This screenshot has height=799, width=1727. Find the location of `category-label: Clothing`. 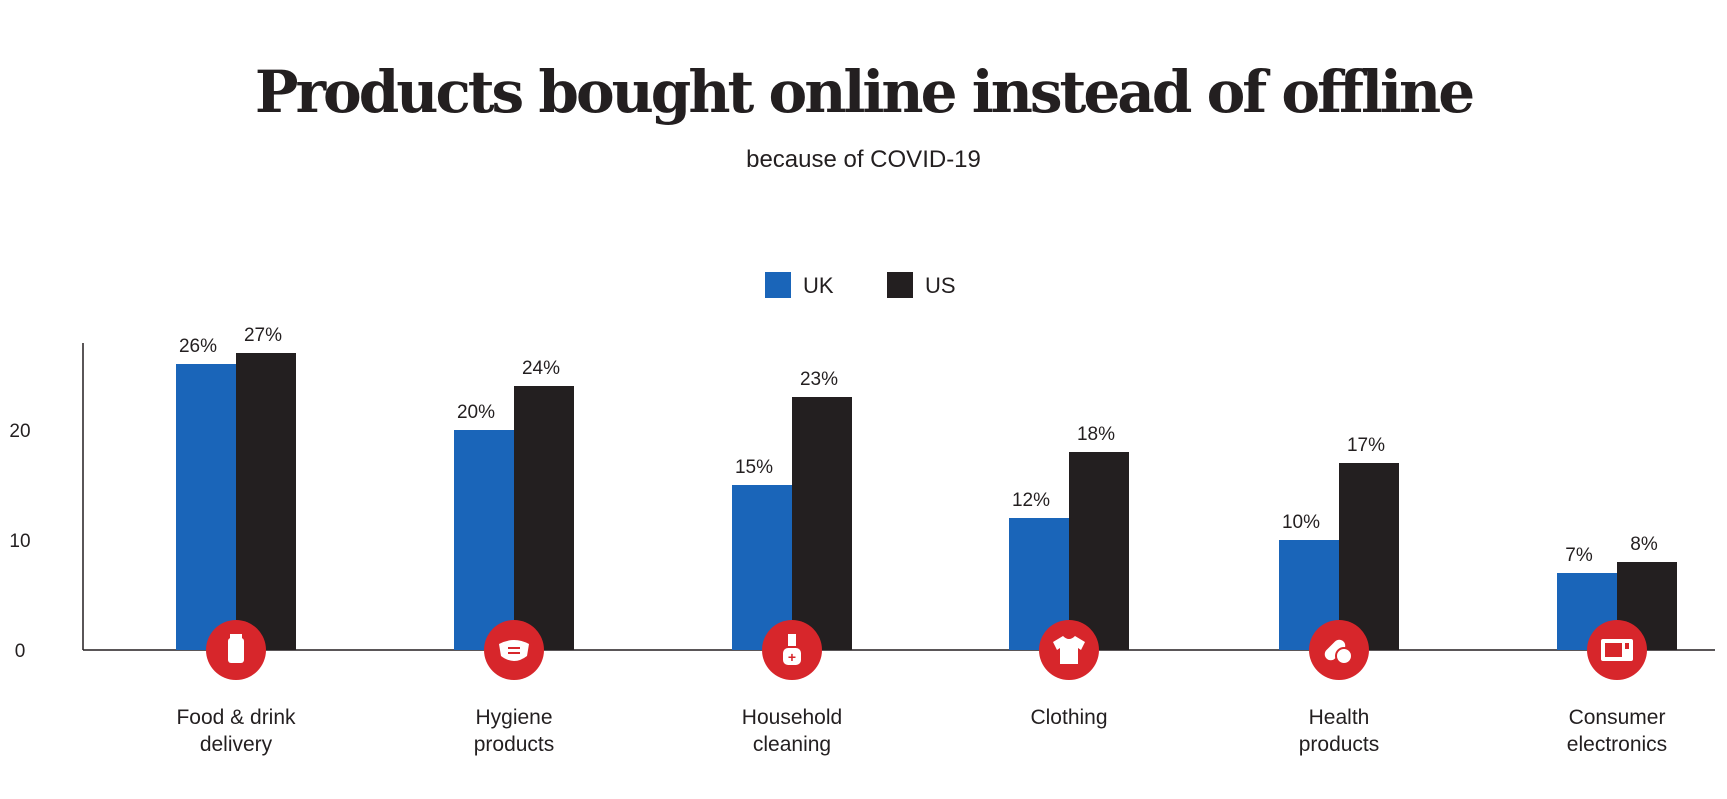

category-label: Clothing is located at coordinates (1068, 717).